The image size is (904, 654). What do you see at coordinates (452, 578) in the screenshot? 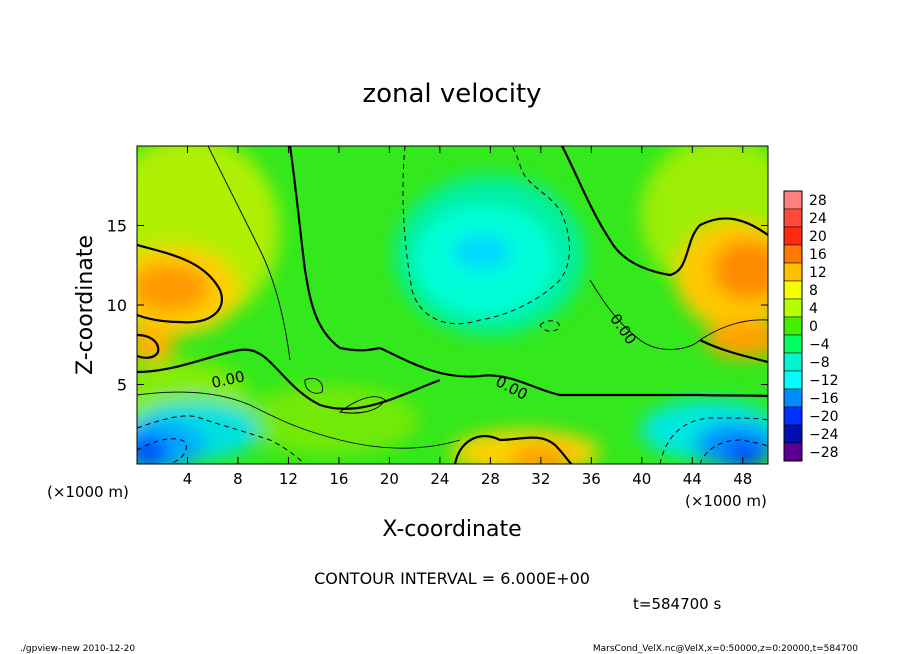
I see `contour-interval-label: CONTOUR INTERVAL = 6.000E+00` at bounding box center [452, 578].